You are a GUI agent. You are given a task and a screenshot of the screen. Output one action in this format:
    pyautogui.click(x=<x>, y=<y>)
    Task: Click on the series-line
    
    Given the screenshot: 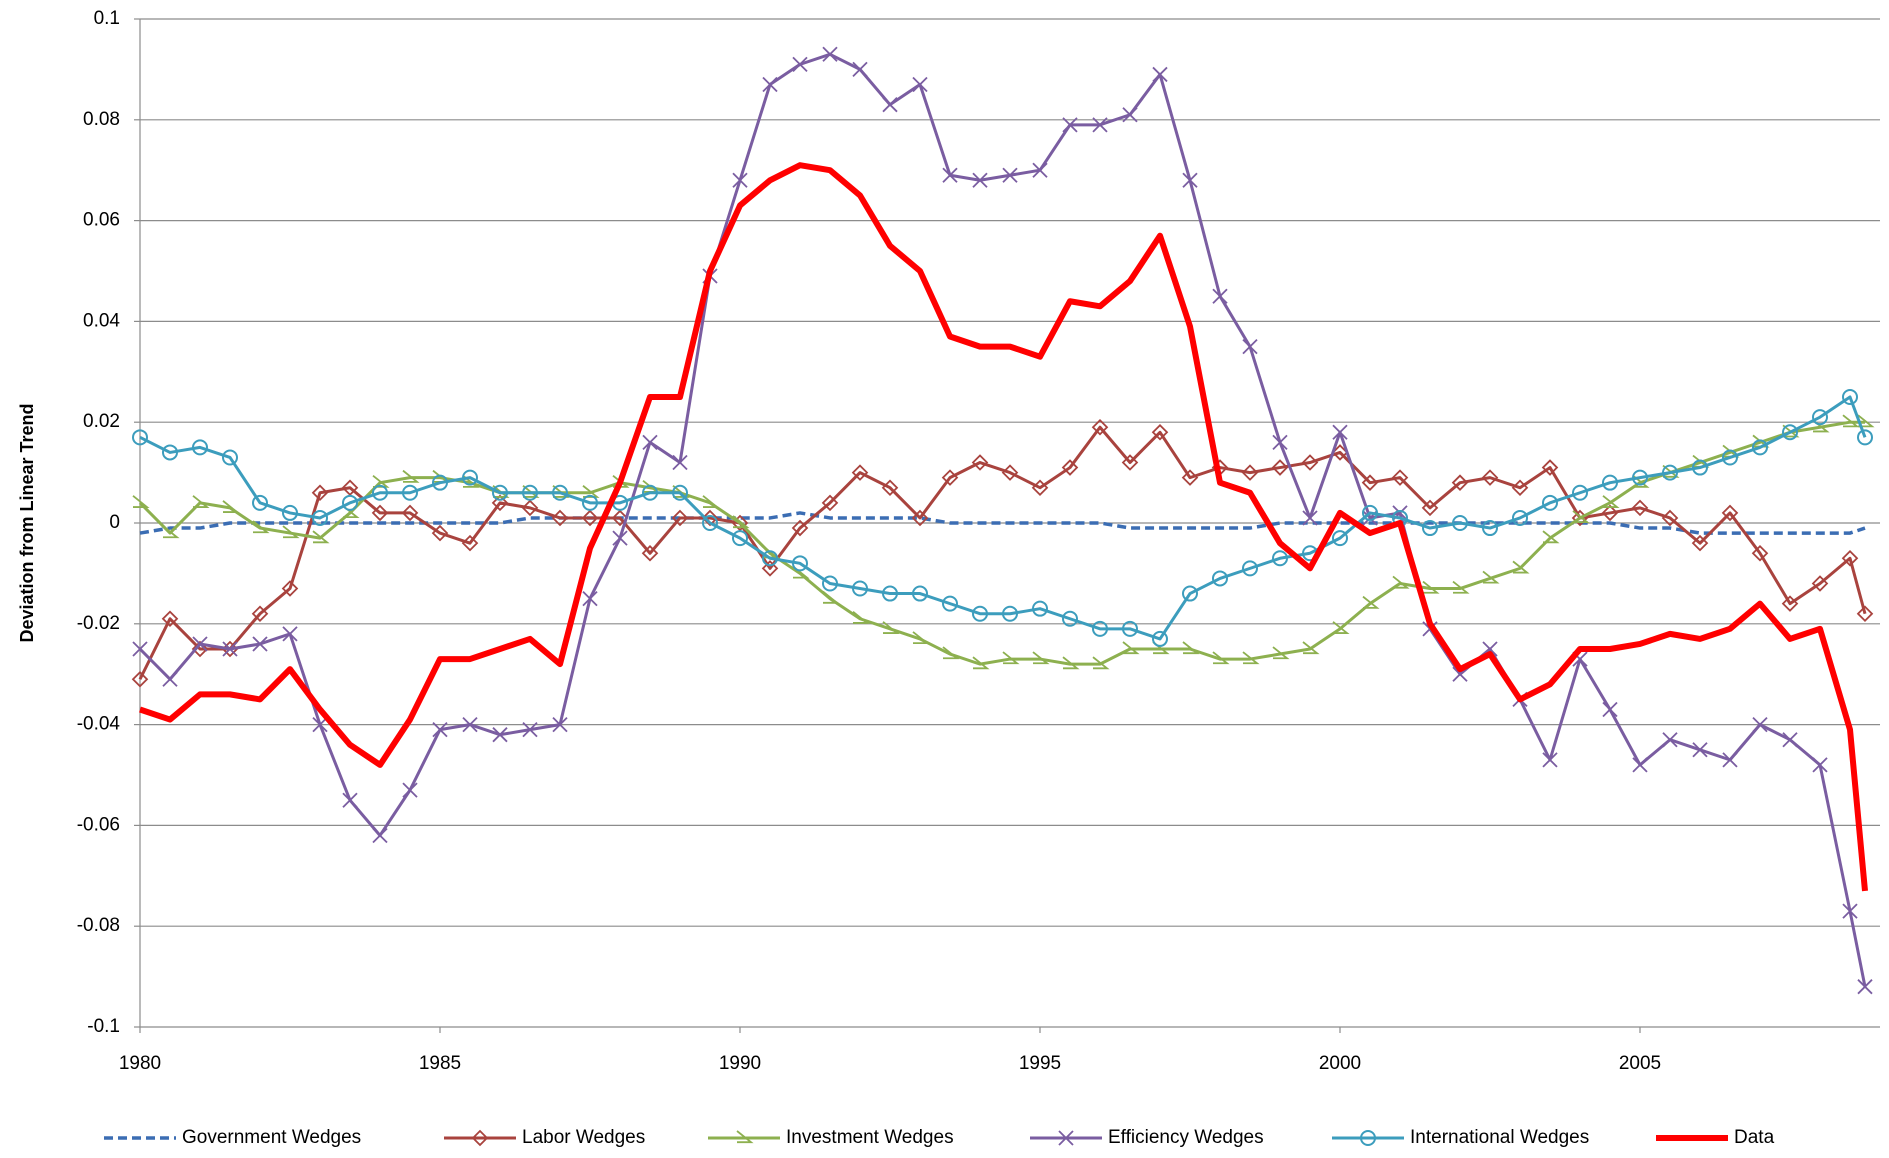 What is the action you would take?
    pyautogui.click(x=1002, y=523)
    